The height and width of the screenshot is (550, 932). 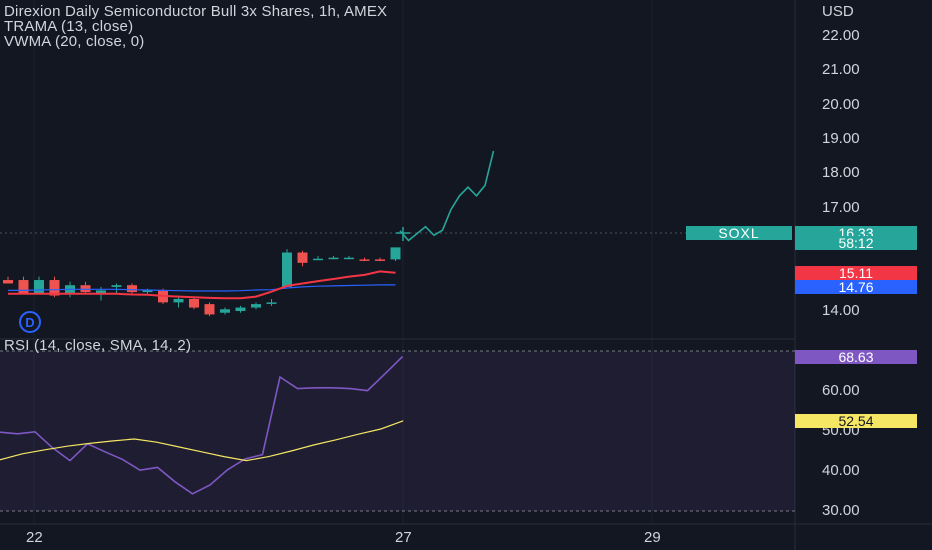 What do you see at coordinates (841, 470) in the screenshot?
I see `rsi-tick-label: 40.00` at bounding box center [841, 470].